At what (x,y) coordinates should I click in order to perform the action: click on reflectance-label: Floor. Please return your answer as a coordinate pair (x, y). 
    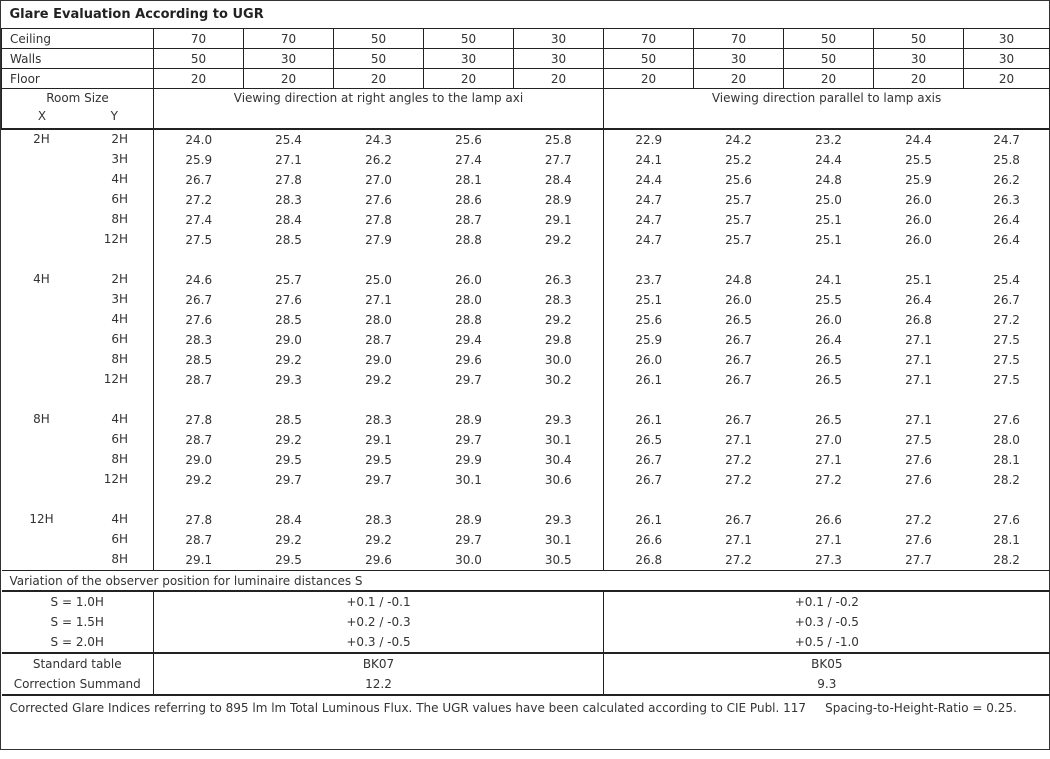
    Looking at the image, I should click on (77, 78).